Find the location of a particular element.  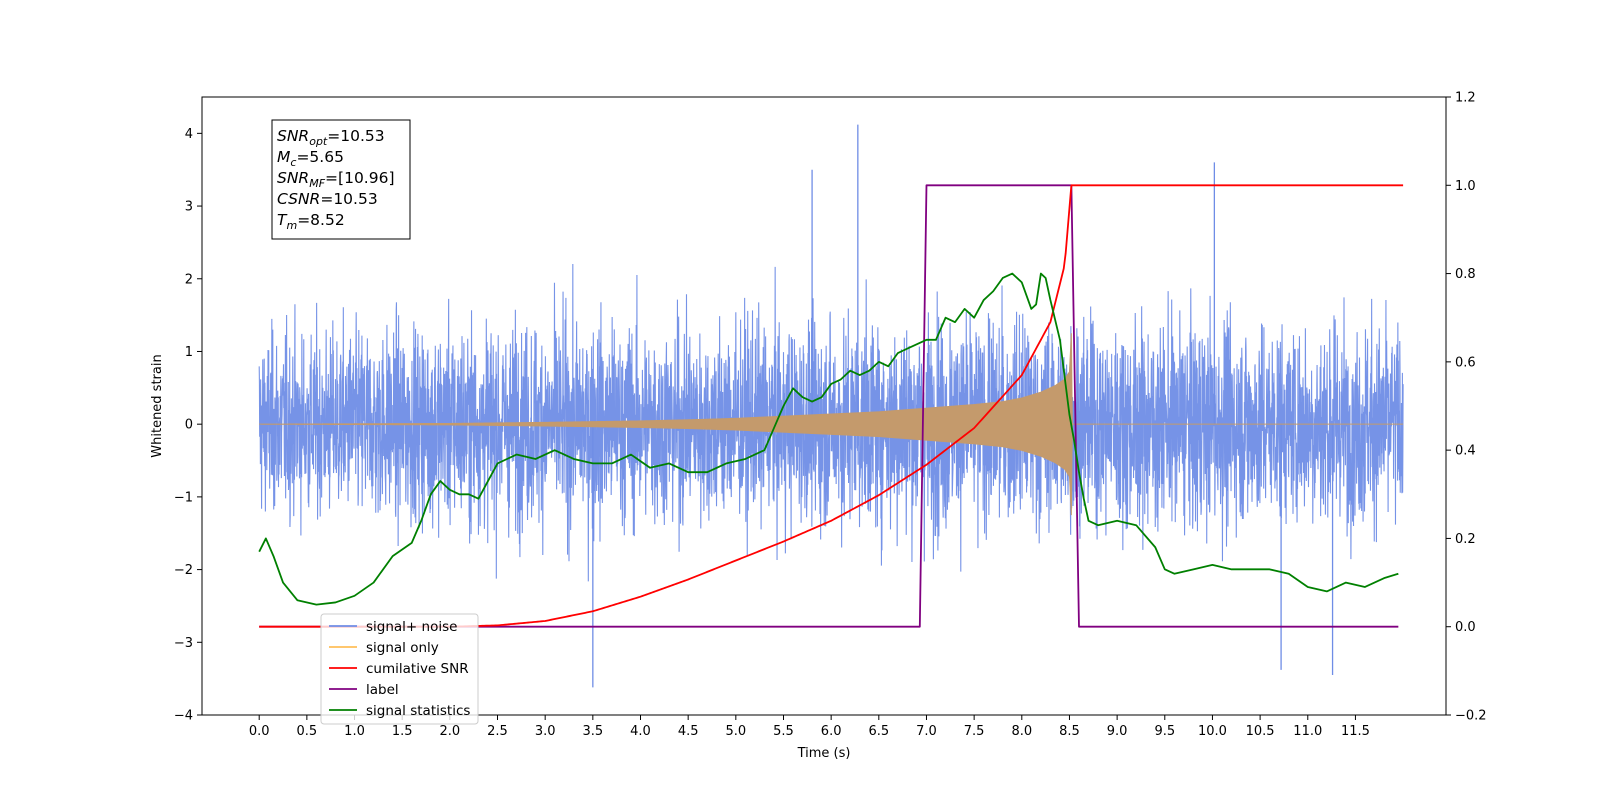

x-tick-label: 4.0 is located at coordinates (640, 731).